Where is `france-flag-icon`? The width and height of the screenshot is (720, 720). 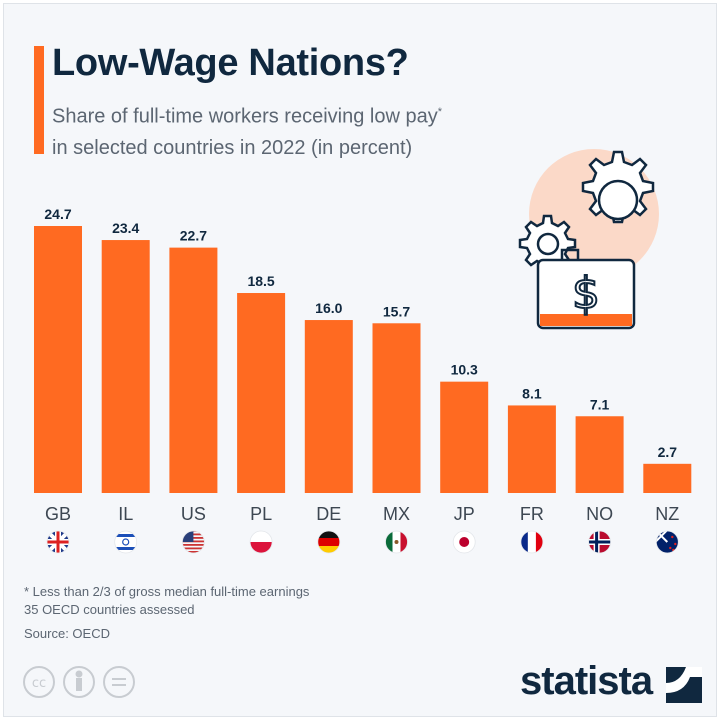 france-flag-icon is located at coordinates (532, 542).